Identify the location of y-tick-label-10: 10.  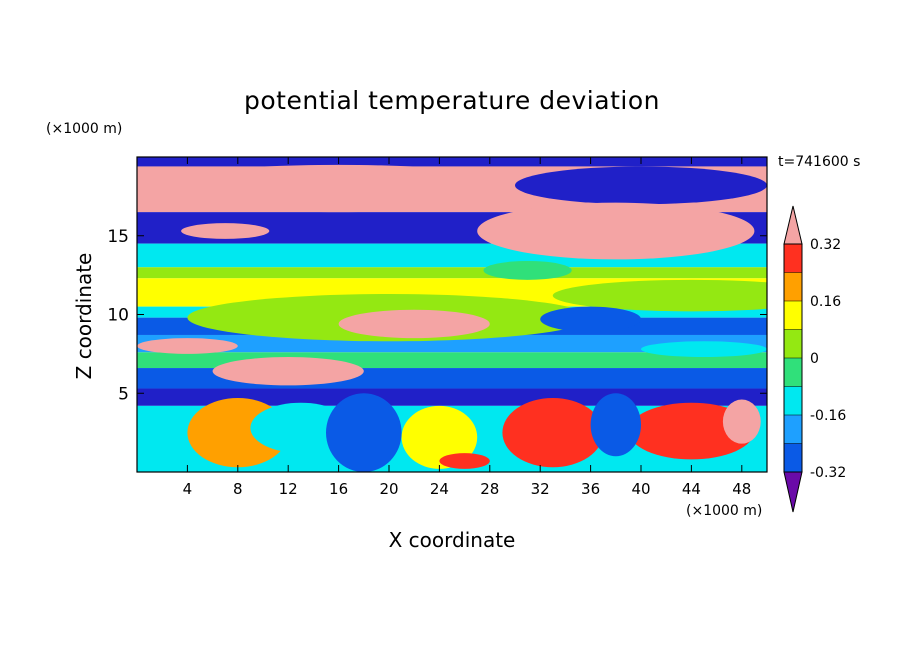
(118, 316).